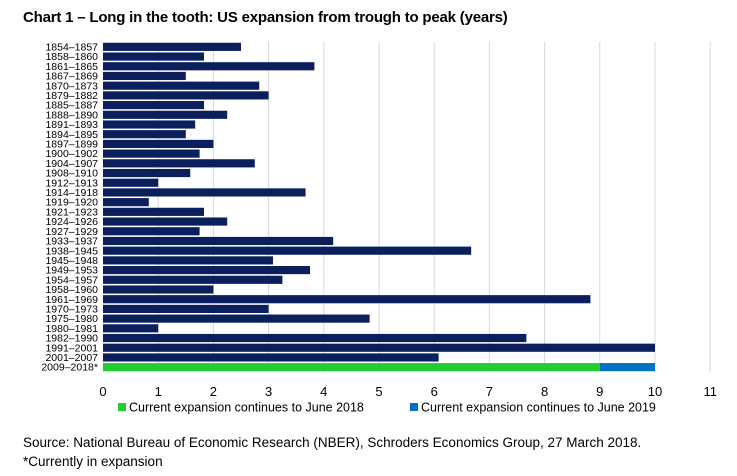  Describe the element at coordinates (71, 57) in the screenshot. I see `category-label: 1858–1860` at that location.